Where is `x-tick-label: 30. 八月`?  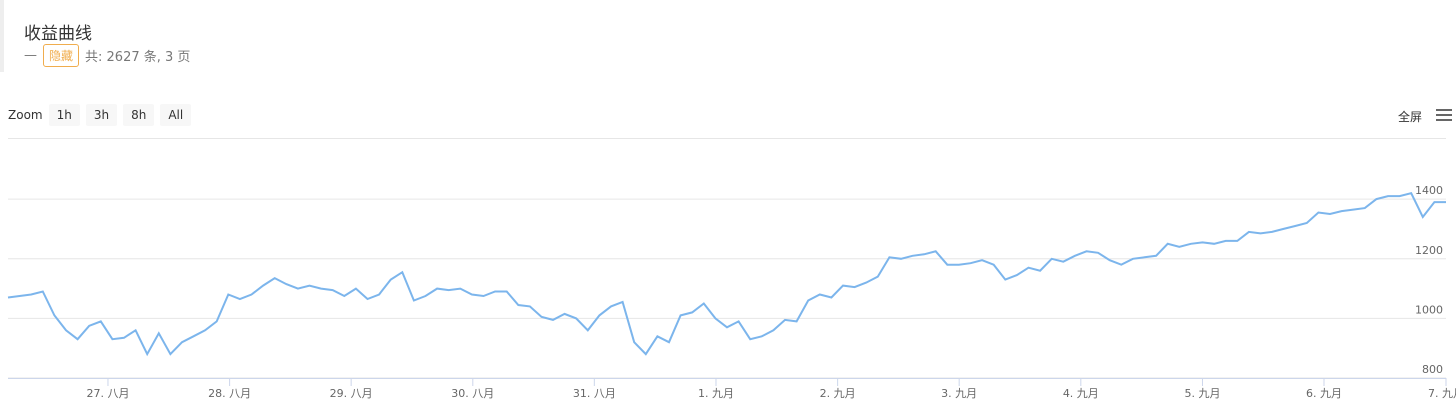 x-tick-label: 30. 八月 is located at coordinates (472, 393).